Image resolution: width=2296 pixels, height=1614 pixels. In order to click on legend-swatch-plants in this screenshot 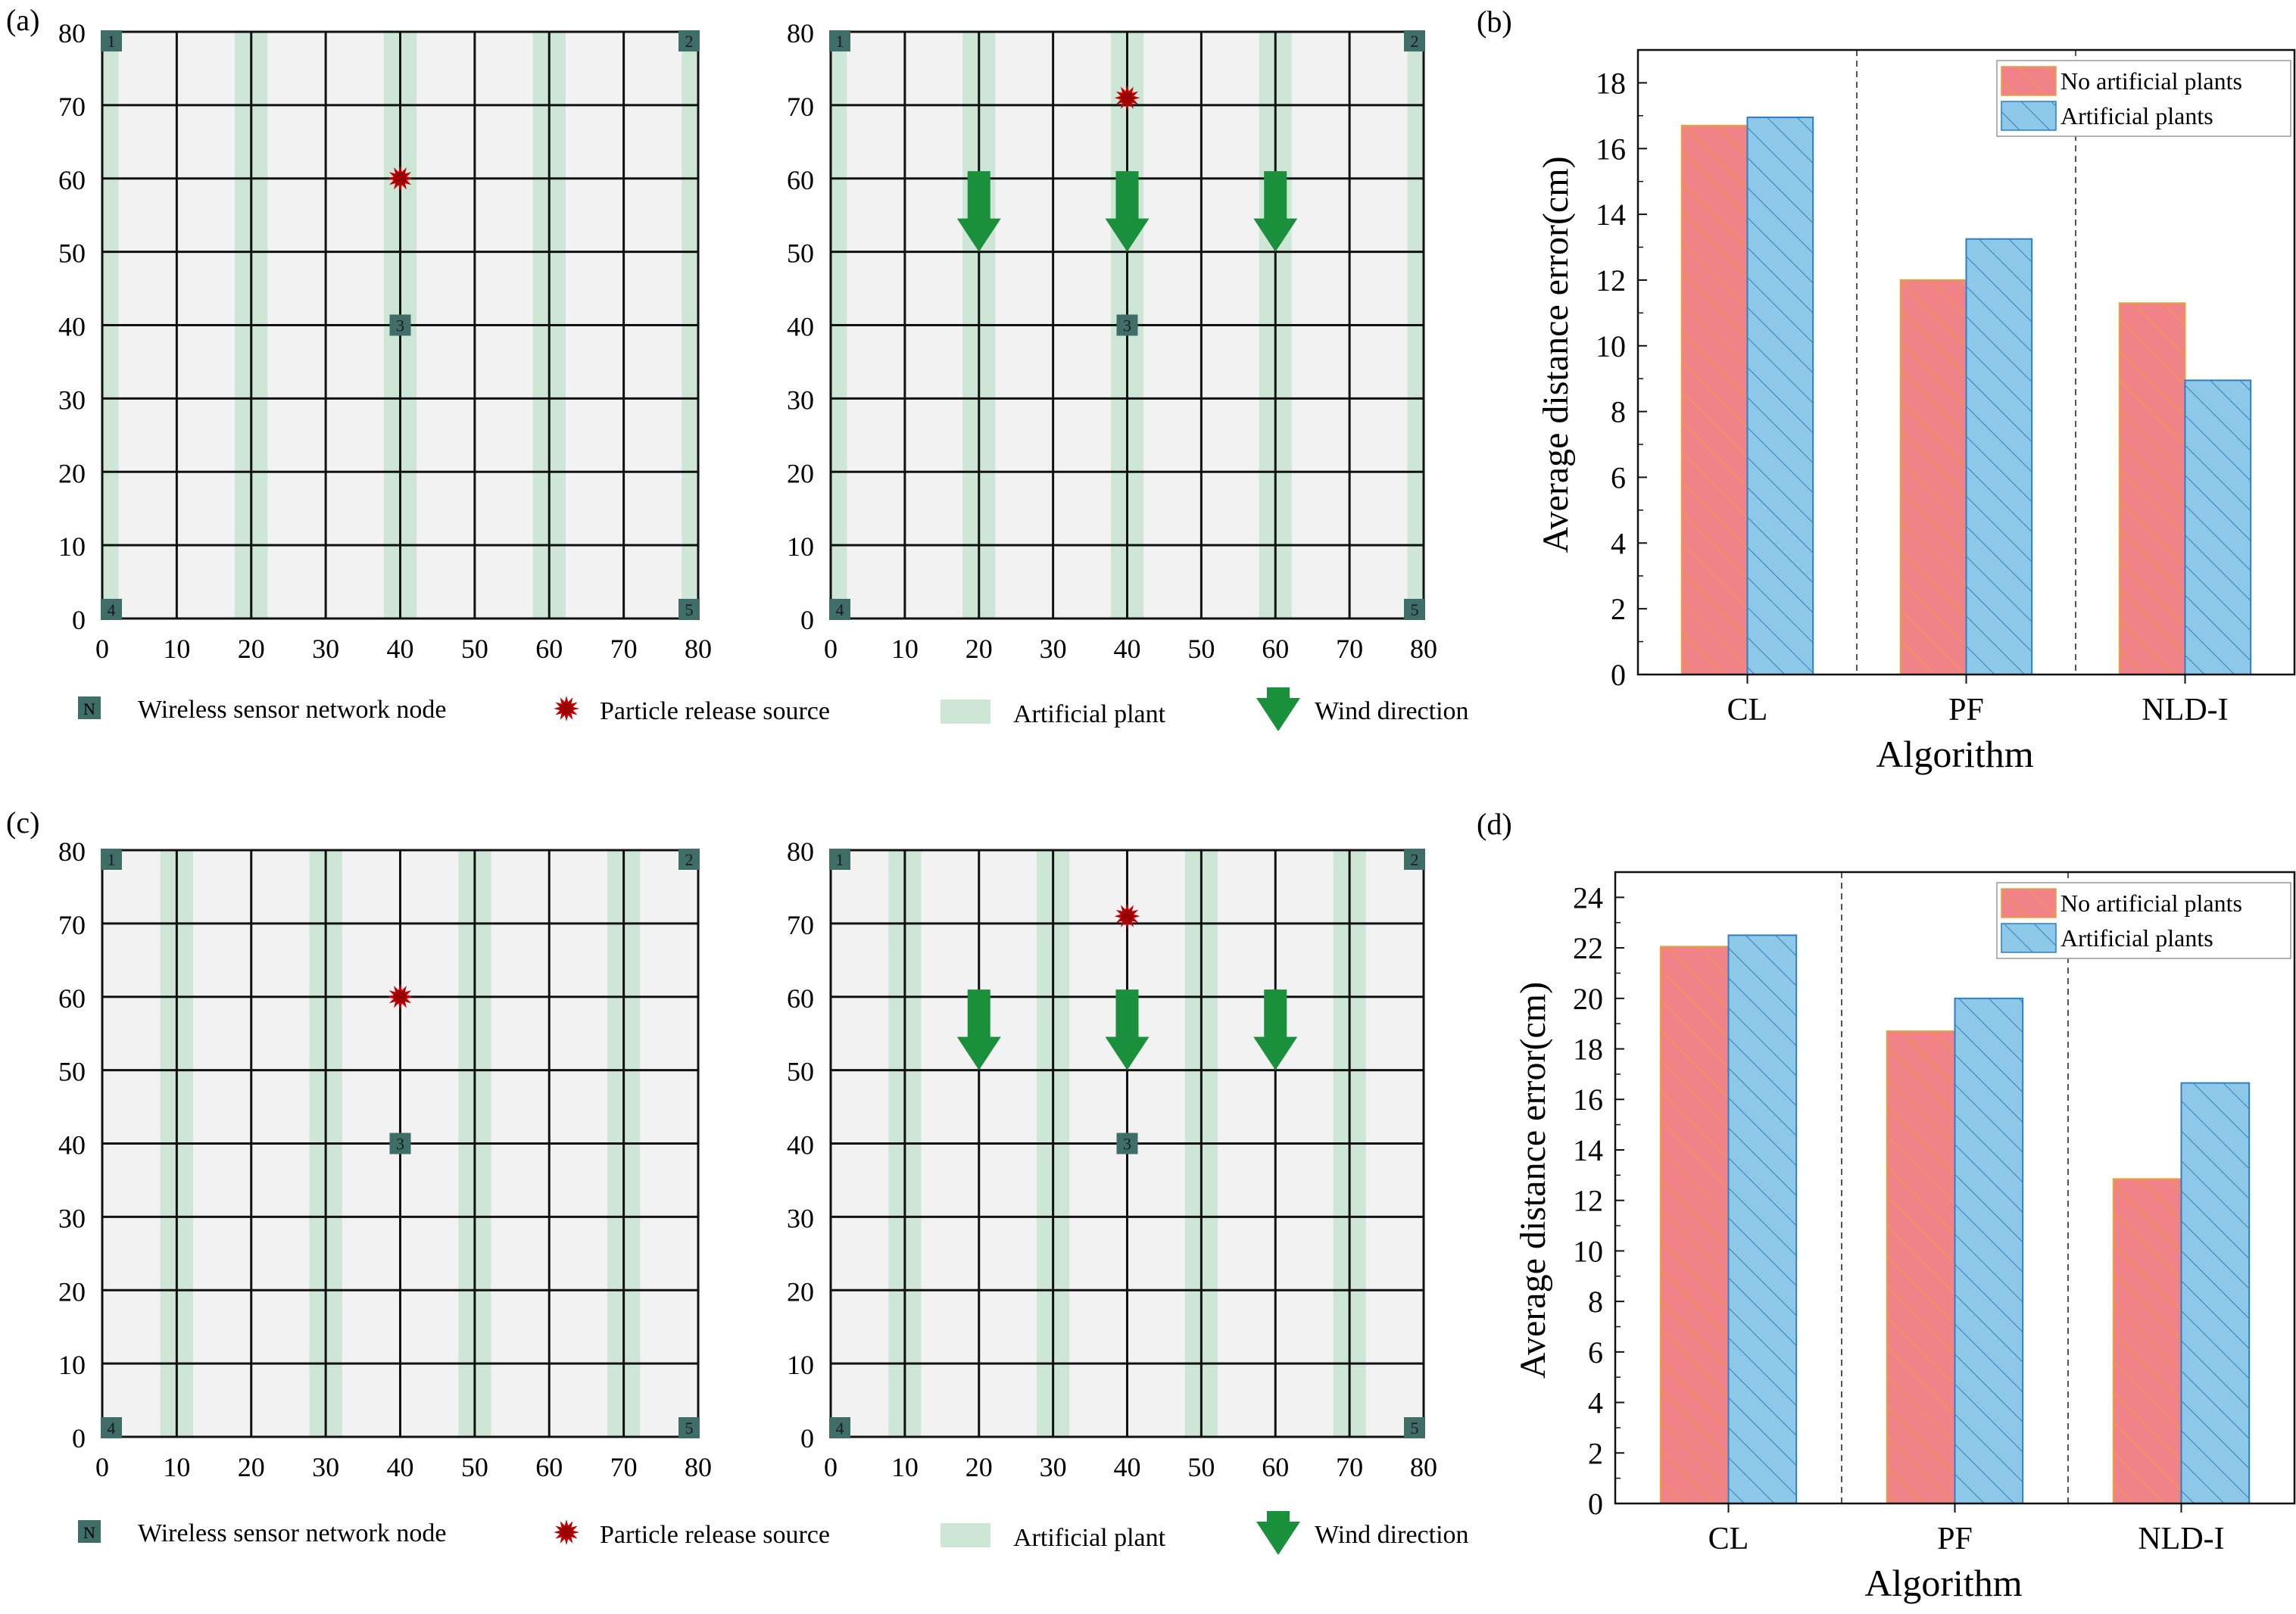, I will do `click(2029, 116)`.